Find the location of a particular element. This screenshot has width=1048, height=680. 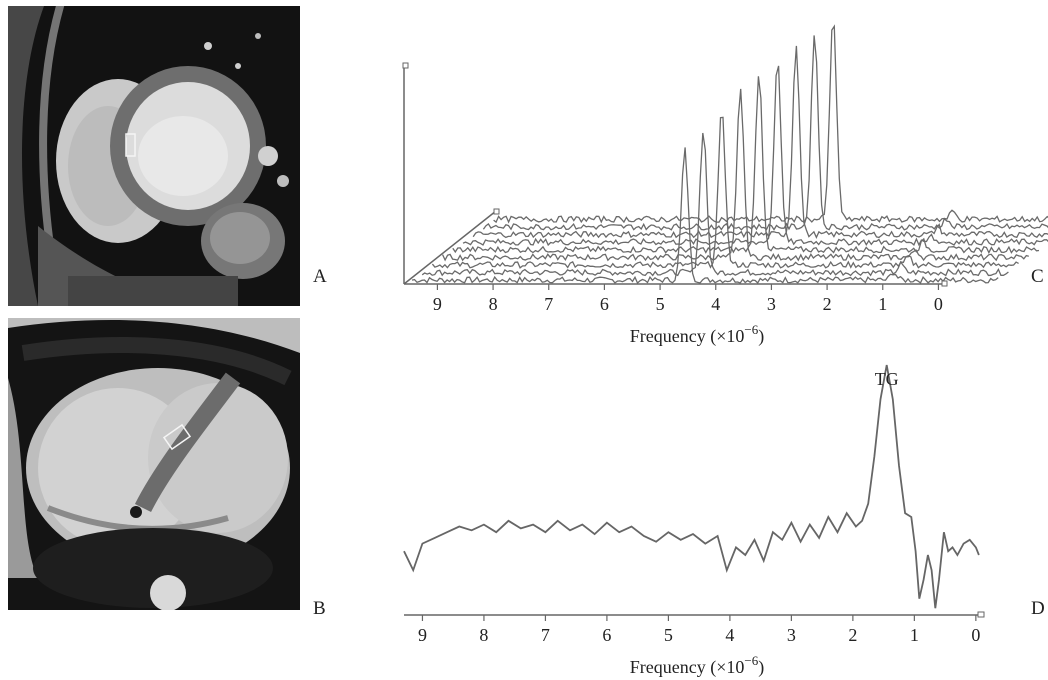

d-x-tick-label: 0 is located at coordinates (975, 635).